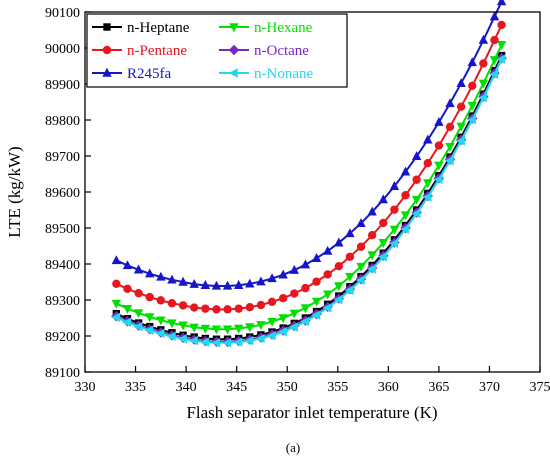 The width and height of the screenshot is (550, 460). I want to click on y-tick-label: 89300, so click(62, 301).